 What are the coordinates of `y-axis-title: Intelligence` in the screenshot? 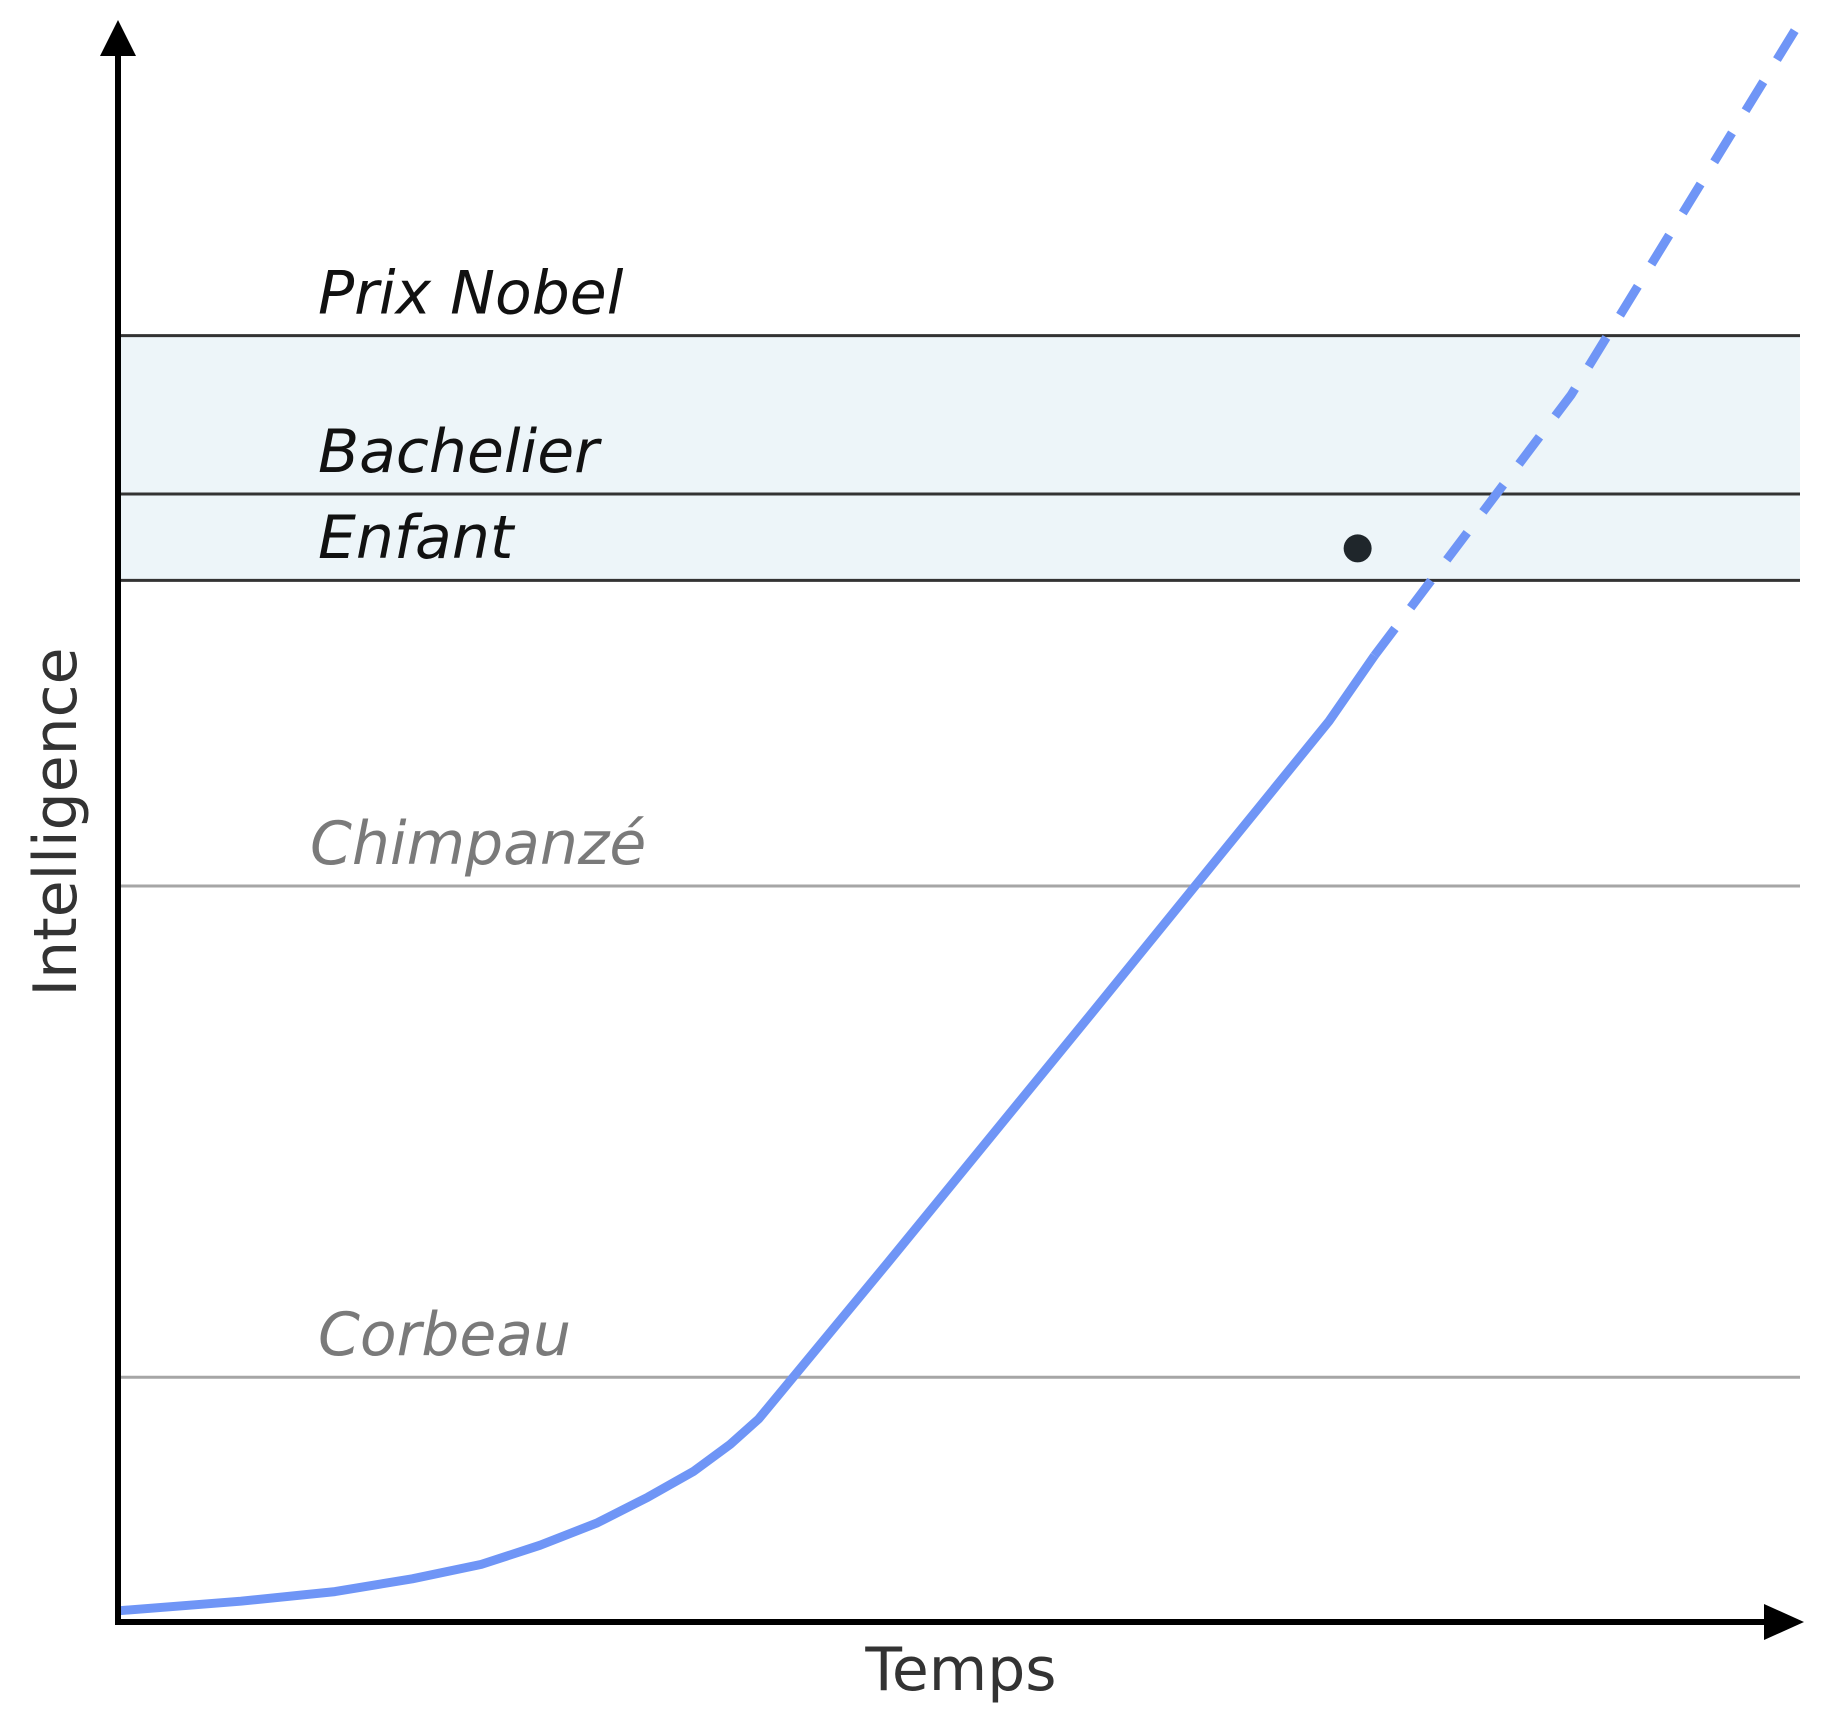 It's located at (56, 821).